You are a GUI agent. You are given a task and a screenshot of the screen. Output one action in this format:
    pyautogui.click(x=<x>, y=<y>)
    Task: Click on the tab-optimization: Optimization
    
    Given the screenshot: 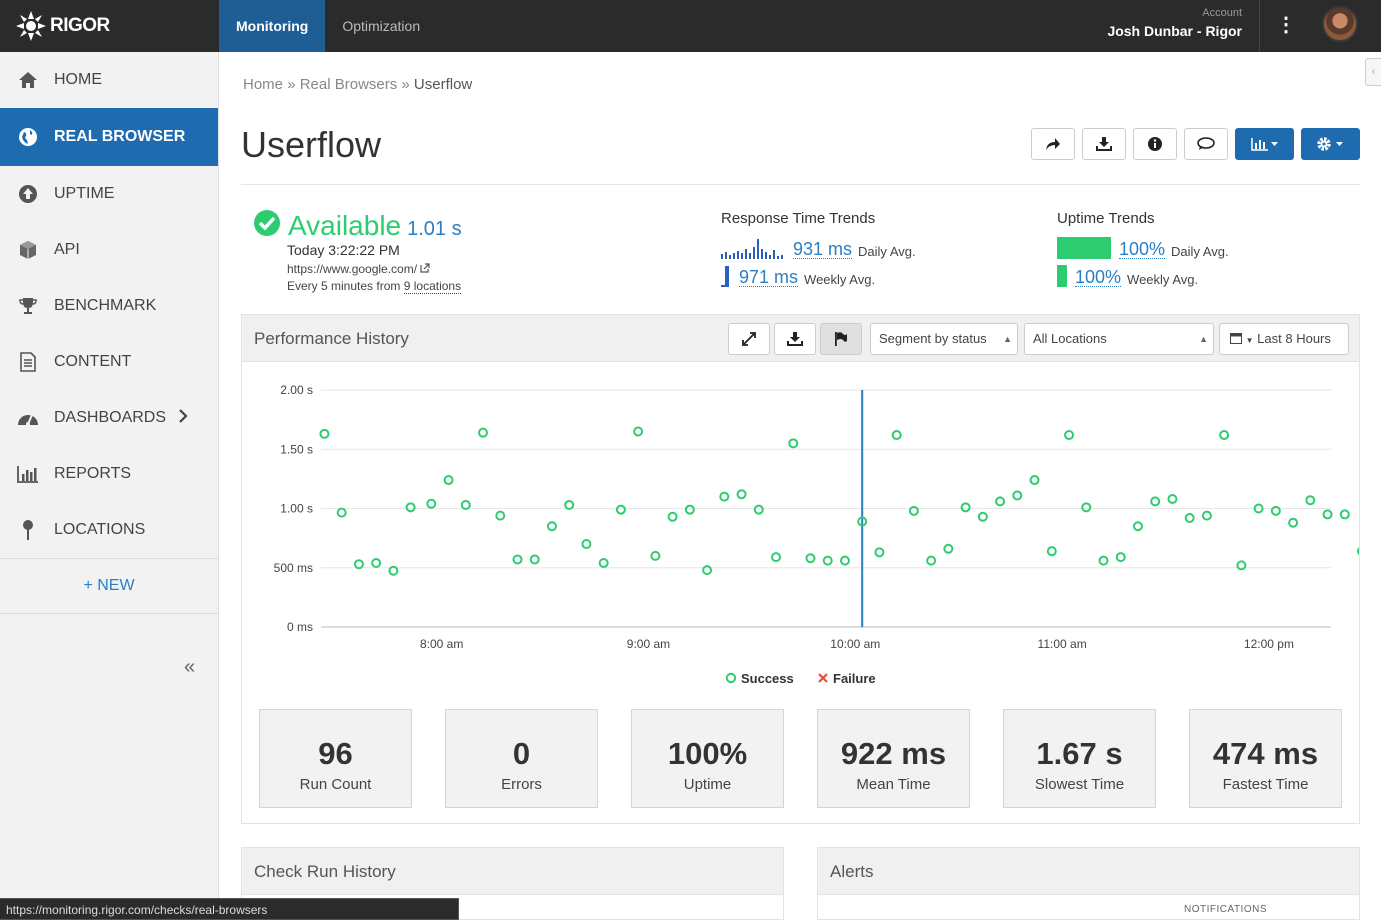 What is the action you would take?
    pyautogui.click(x=381, y=26)
    